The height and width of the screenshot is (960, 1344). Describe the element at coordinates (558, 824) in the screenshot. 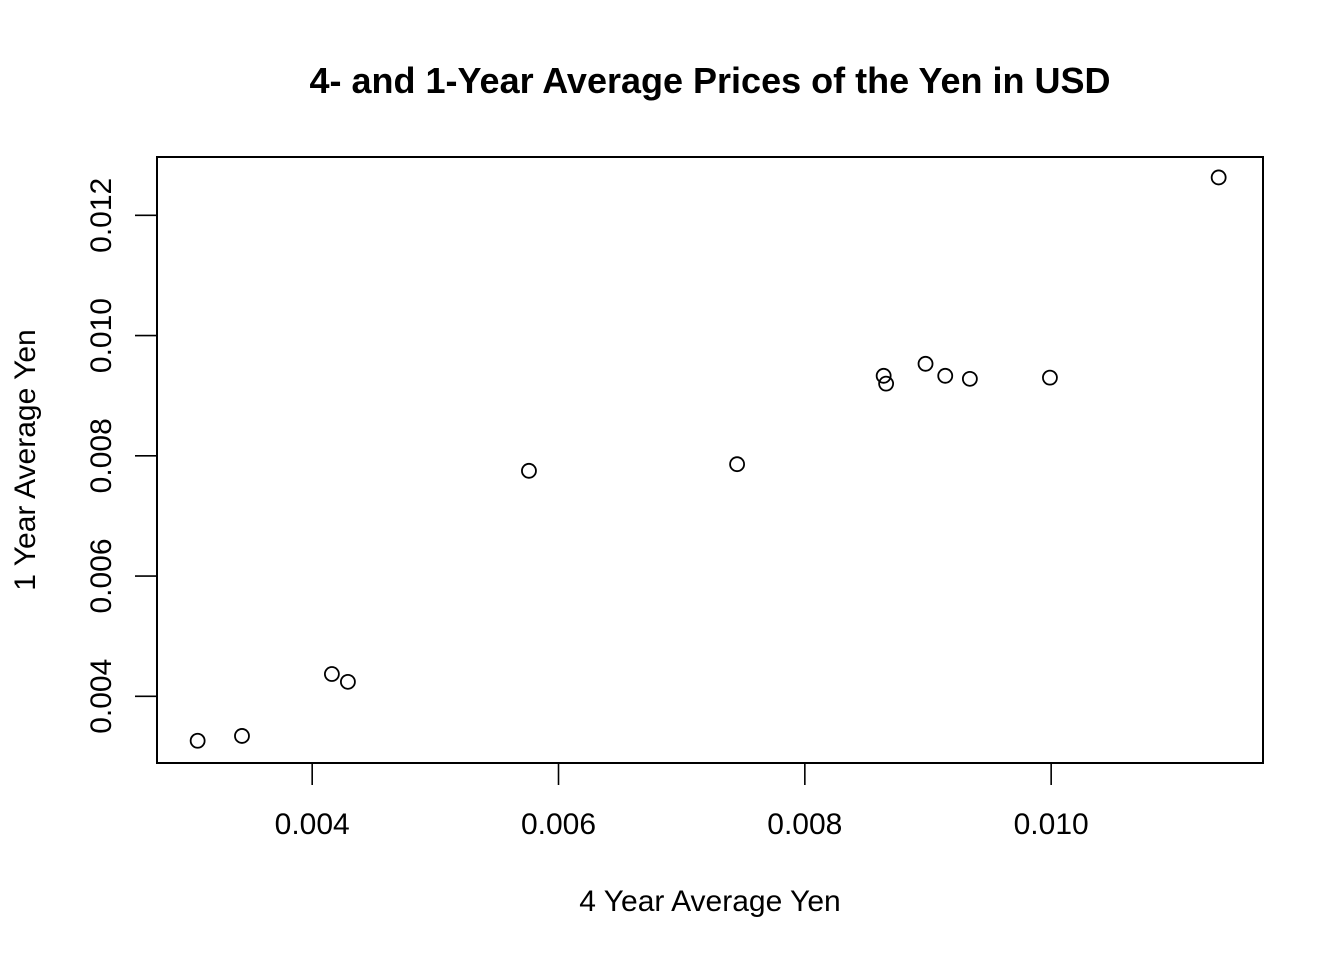

I see `x-tick-label: 0.006` at that location.